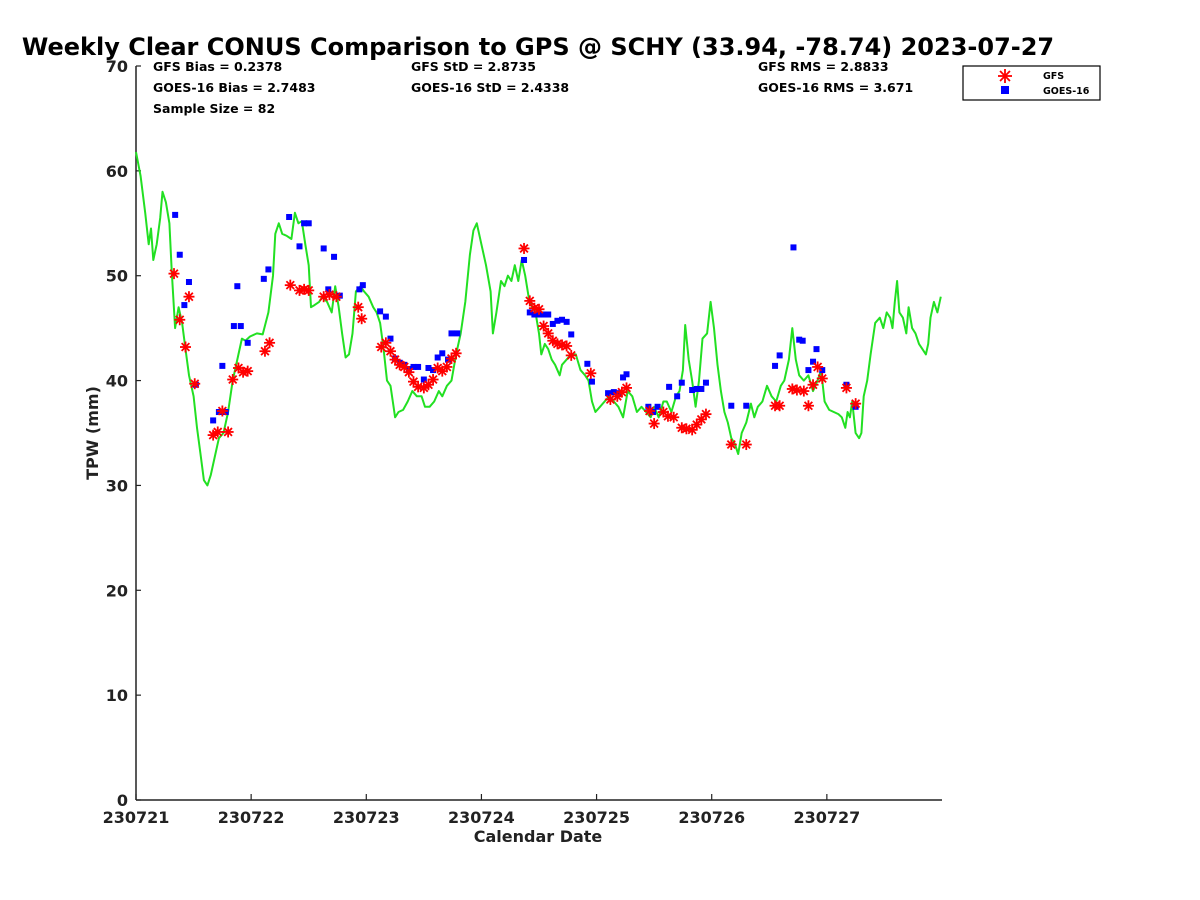  Describe the element at coordinates (117, 695) in the screenshot. I see `y-tick-label: 10` at that location.